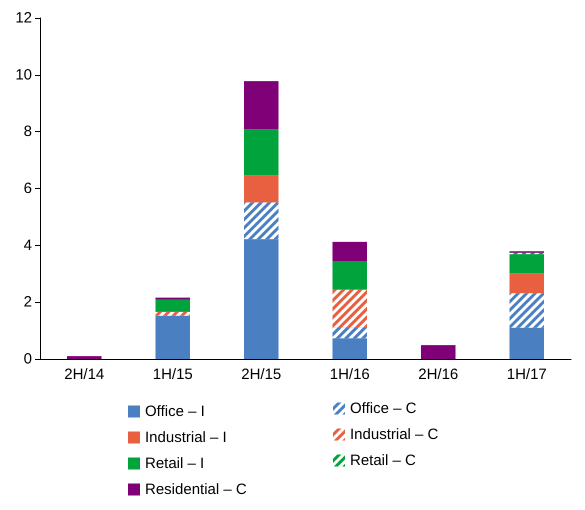 The image size is (585, 510). Describe the element at coordinates (438, 374) in the screenshot. I see `x-tick-label: 2H/16` at that location.